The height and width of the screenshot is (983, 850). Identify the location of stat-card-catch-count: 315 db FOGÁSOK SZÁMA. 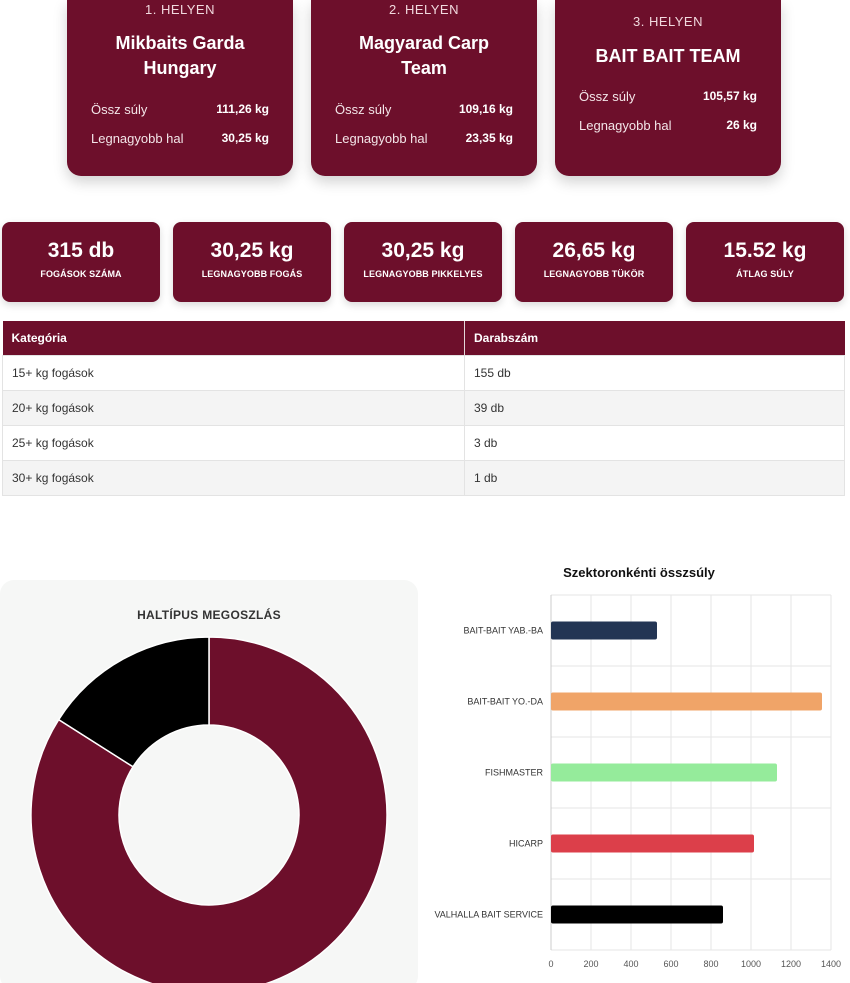
(81, 262).